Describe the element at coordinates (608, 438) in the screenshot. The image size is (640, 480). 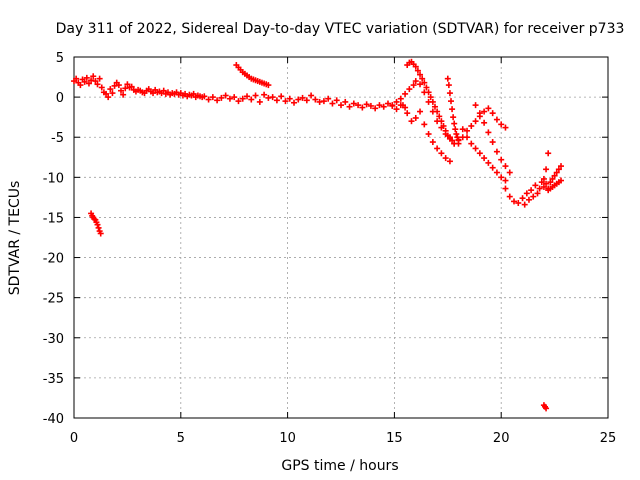
I see `x-tick-label: 25` at that location.